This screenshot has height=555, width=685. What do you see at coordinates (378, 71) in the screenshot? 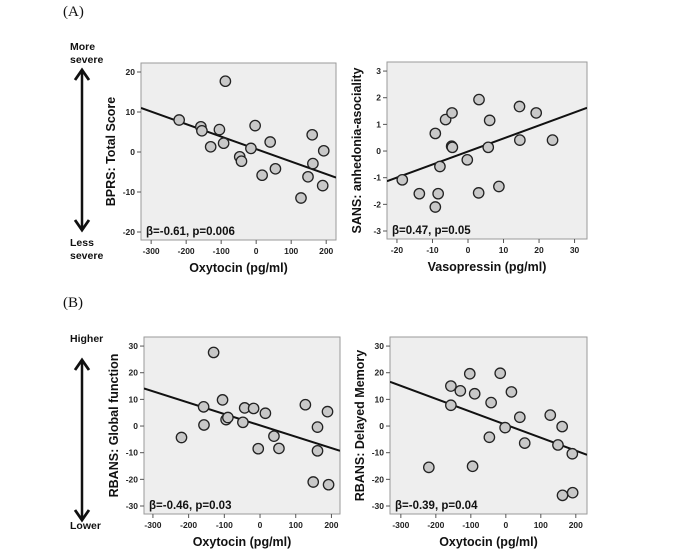
I see `y-tick-label: 3` at bounding box center [378, 71].